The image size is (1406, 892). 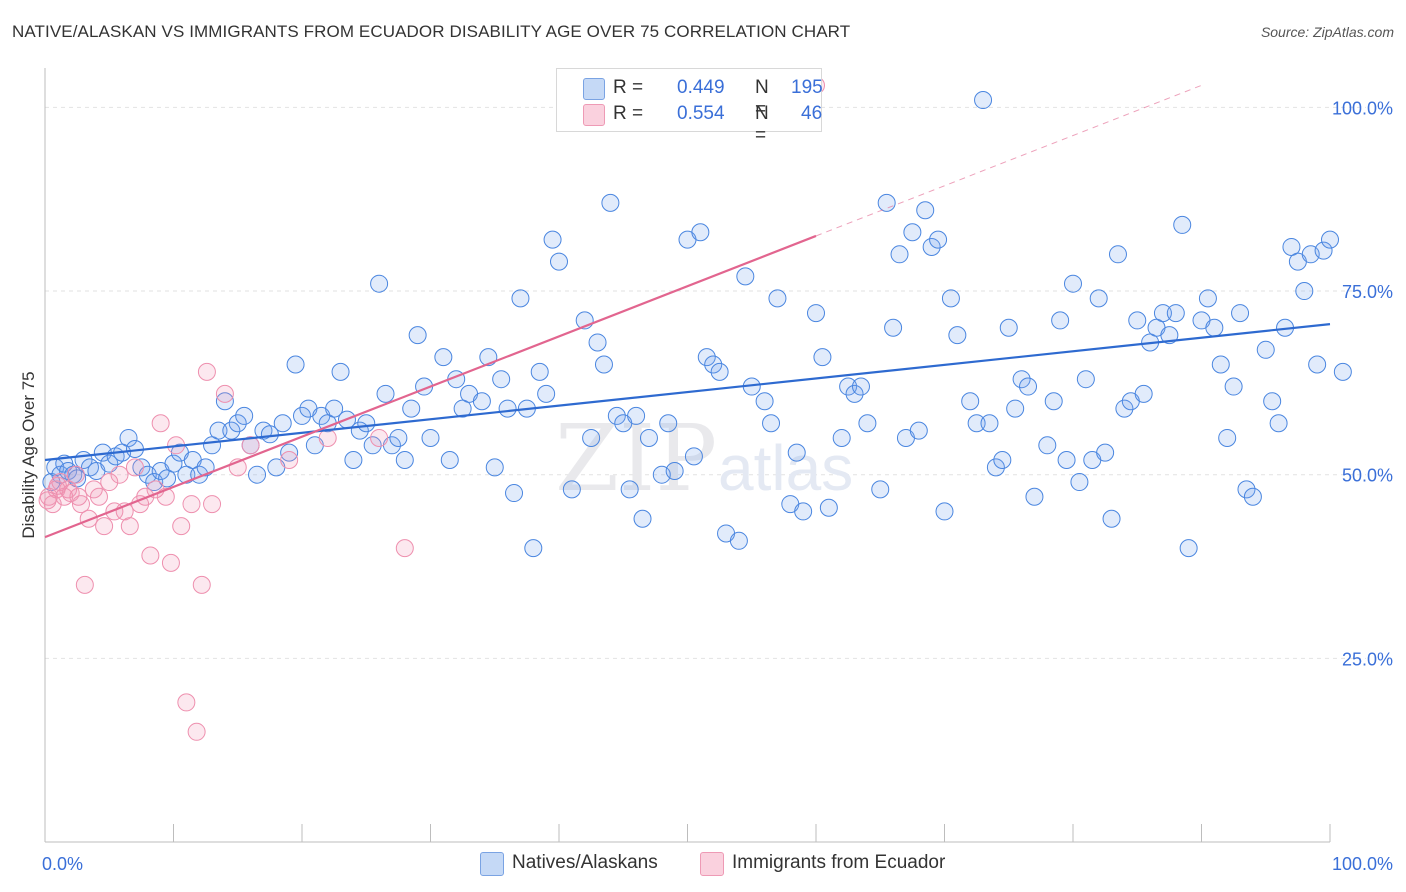 What do you see at coordinates (785, 468) in the screenshot?
I see `watermark-atlas: atlas` at bounding box center [785, 468].